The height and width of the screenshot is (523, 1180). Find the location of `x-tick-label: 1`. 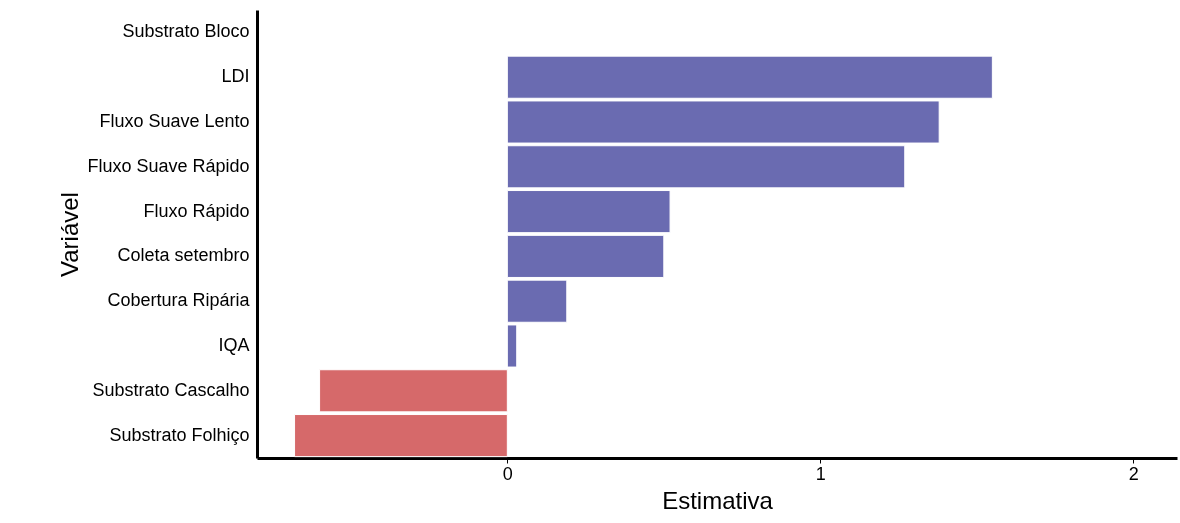

x-tick-label: 1 is located at coordinates (820, 473).